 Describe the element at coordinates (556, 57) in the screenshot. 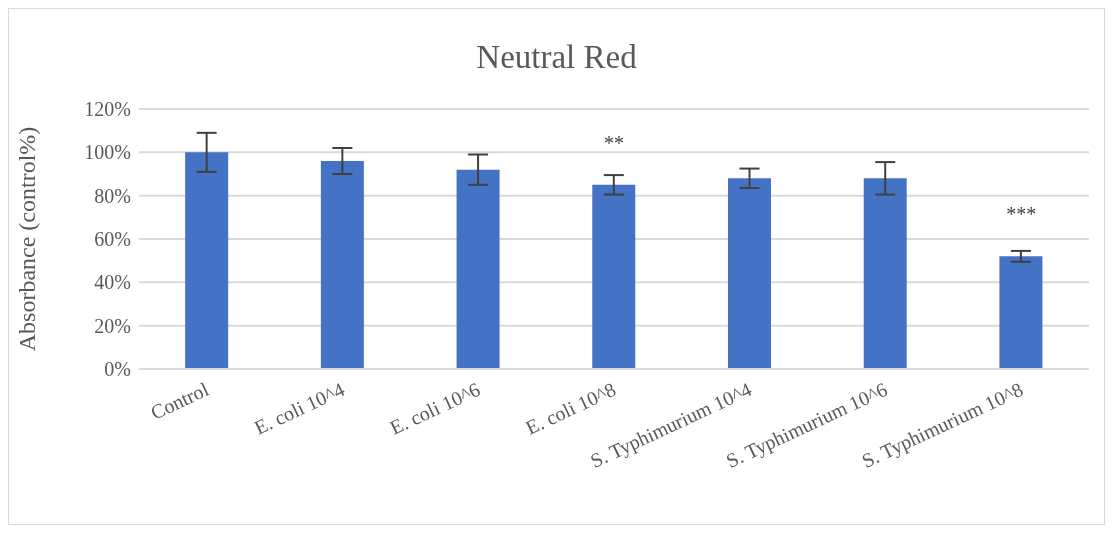

I see `chart-title: Neutral Red` at that location.